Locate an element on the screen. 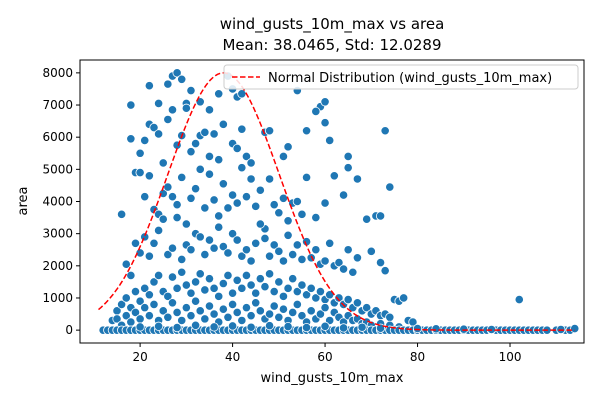 This screenshot has width=600, height=400. x-axis-label: wind_gusts_10m_max is located at coordinates (332, 378).